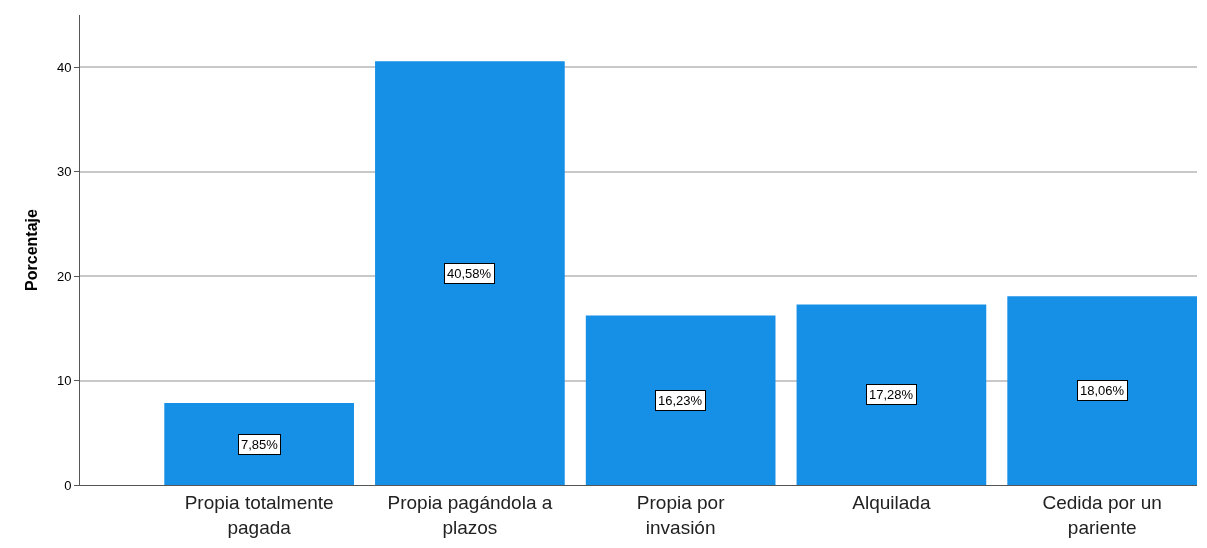 The height and width of the screenshot is (548, 1207). What do you see at coordinates (259, 514) in the screenshot?
I see `x-tick-label: Propia totalmente pagada` at bounding box center [259, 514].